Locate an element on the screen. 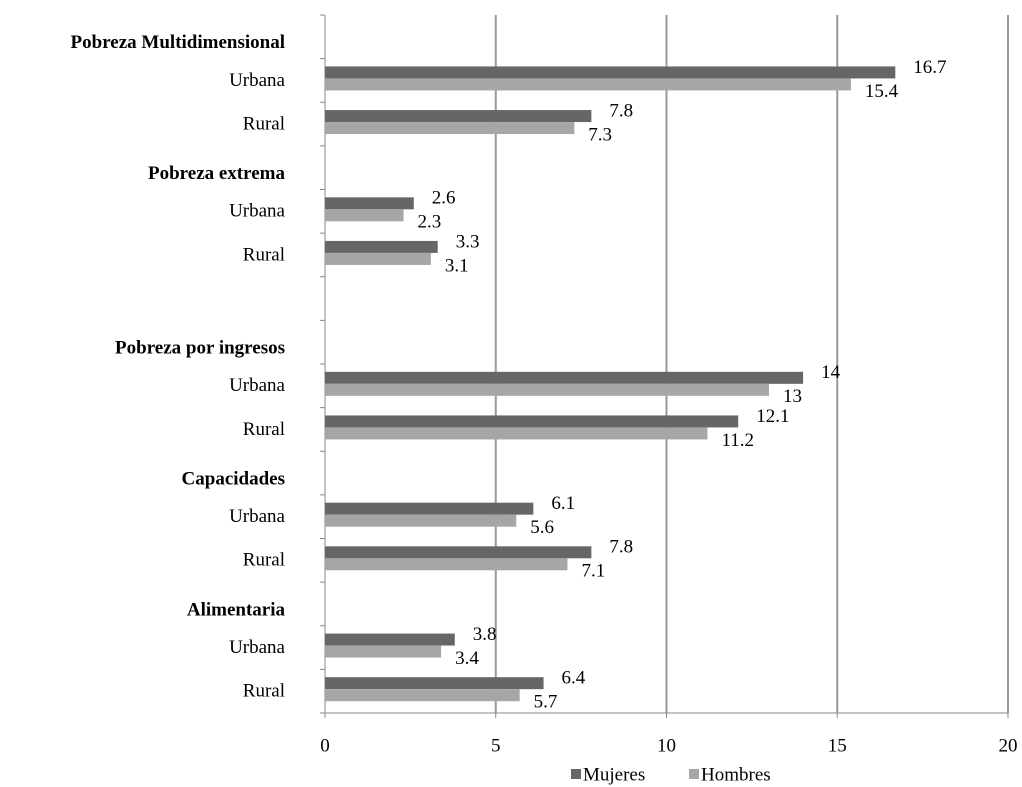  value-label: 13 is located at coordinates (792, 396).